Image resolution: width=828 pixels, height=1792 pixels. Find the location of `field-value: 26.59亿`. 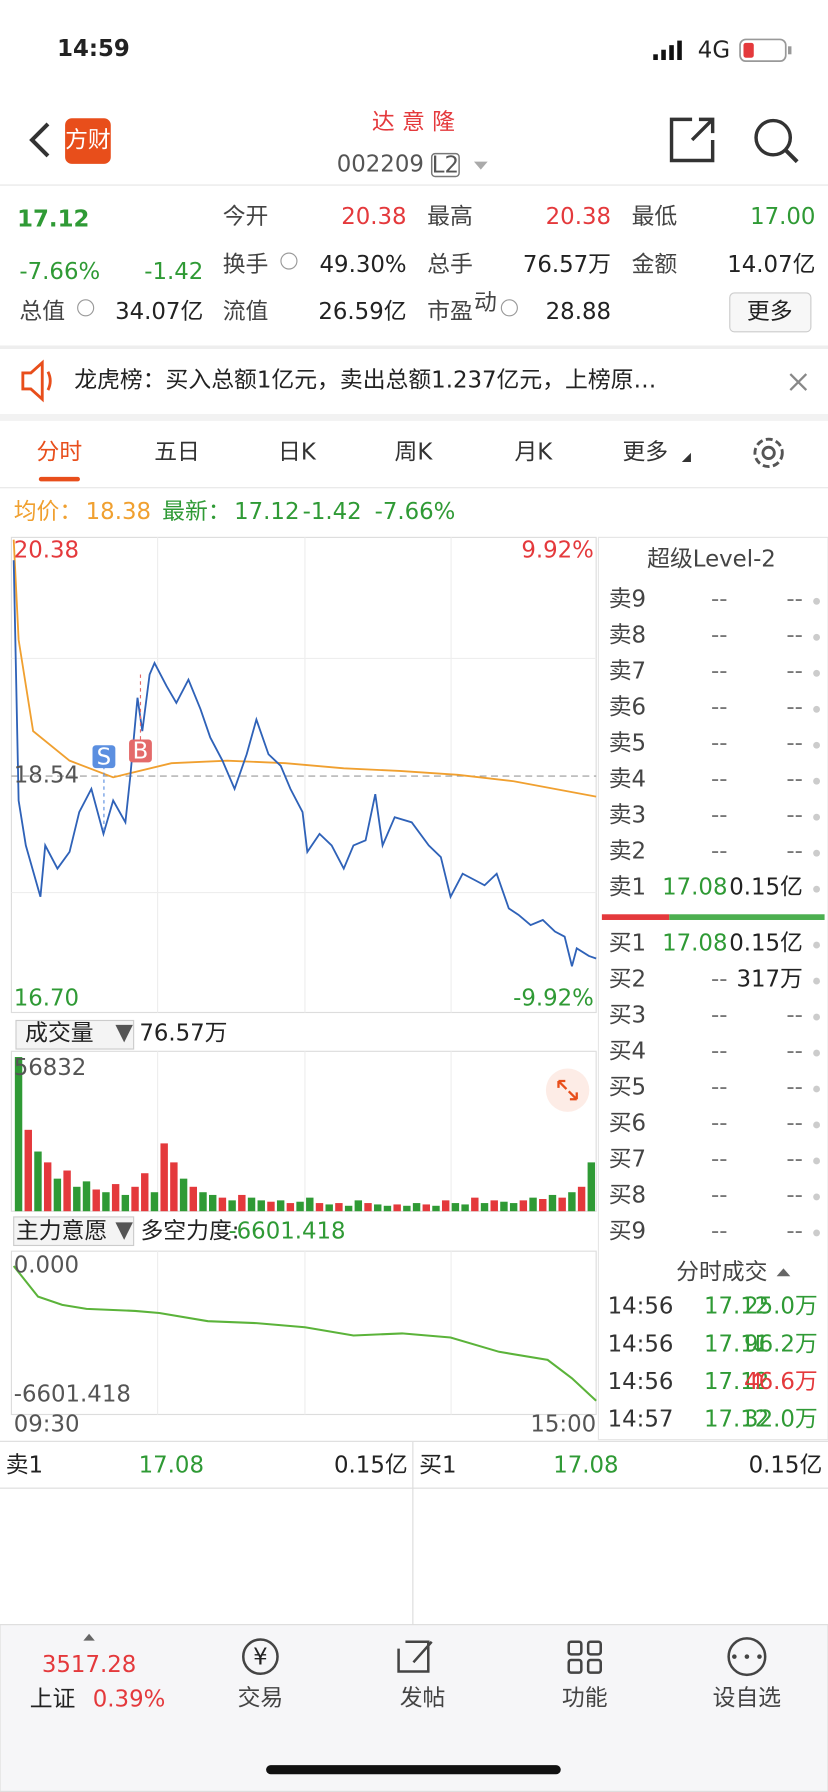

field-value: 26.59亿 is located at coordinates (362, 312).